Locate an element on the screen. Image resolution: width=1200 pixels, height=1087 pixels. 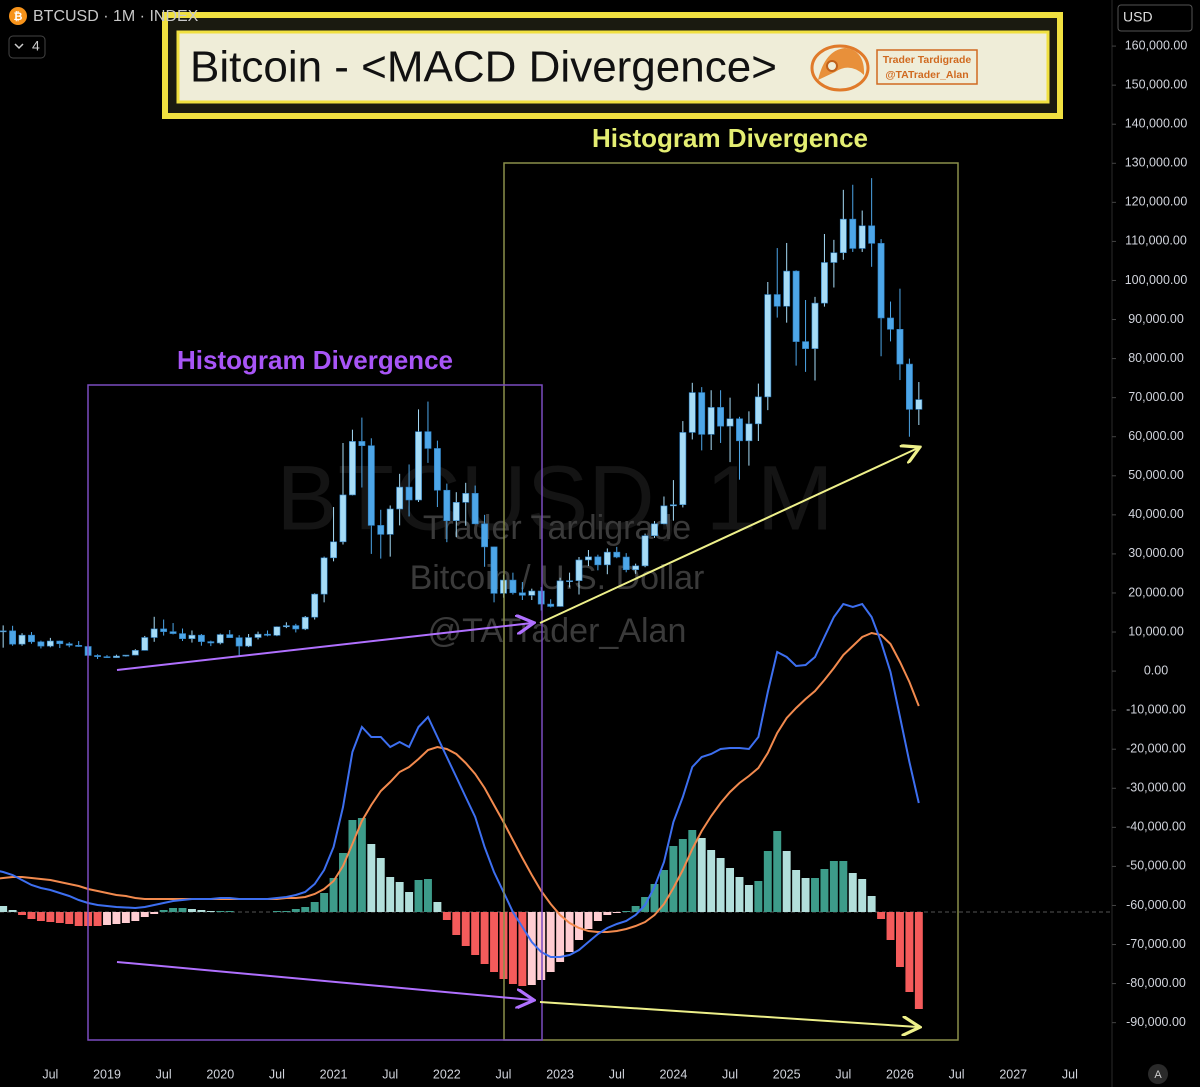
y-tick-label: -90,000.00 is located at coordinates (1156, 1022).